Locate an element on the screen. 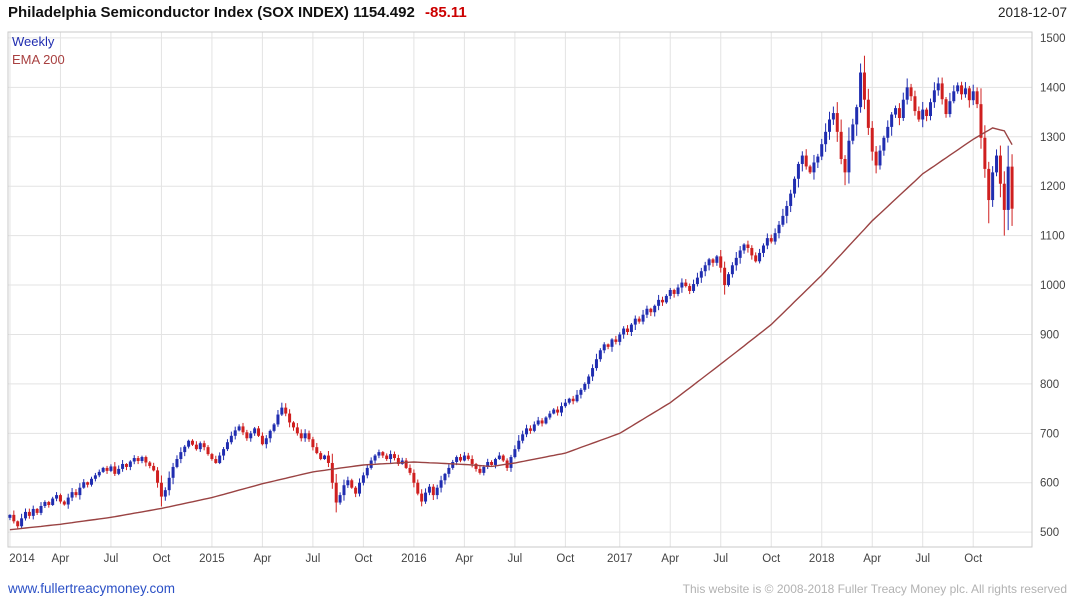 This screenshot has width=1075, height=600. svg-text: 2016 is located at coordinates (414, 559).